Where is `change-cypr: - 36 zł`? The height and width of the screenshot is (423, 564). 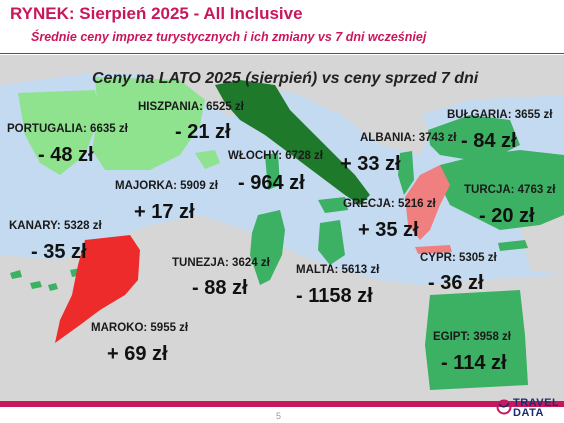
change-cypr: - 36 zł is located at coordinates (456, 283).